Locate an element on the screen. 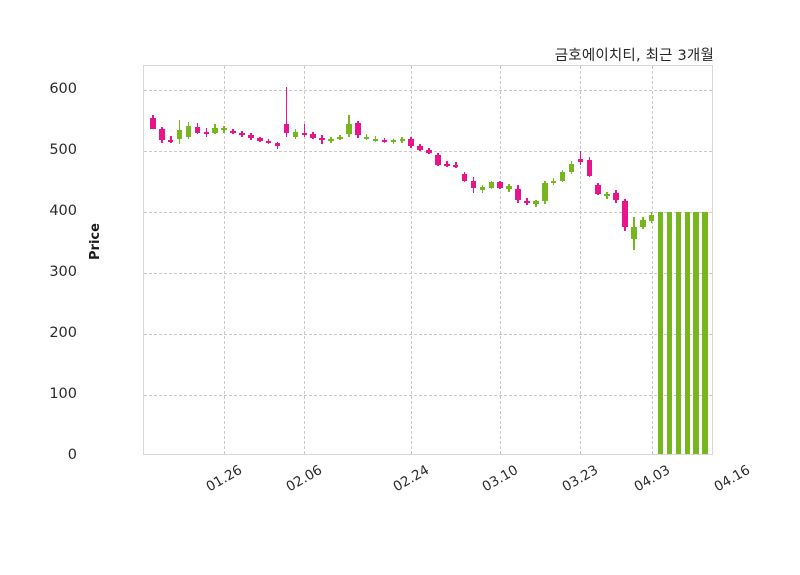 The image size is (800, 575). y-axis-label: Price is located at coordinates (95, 241).